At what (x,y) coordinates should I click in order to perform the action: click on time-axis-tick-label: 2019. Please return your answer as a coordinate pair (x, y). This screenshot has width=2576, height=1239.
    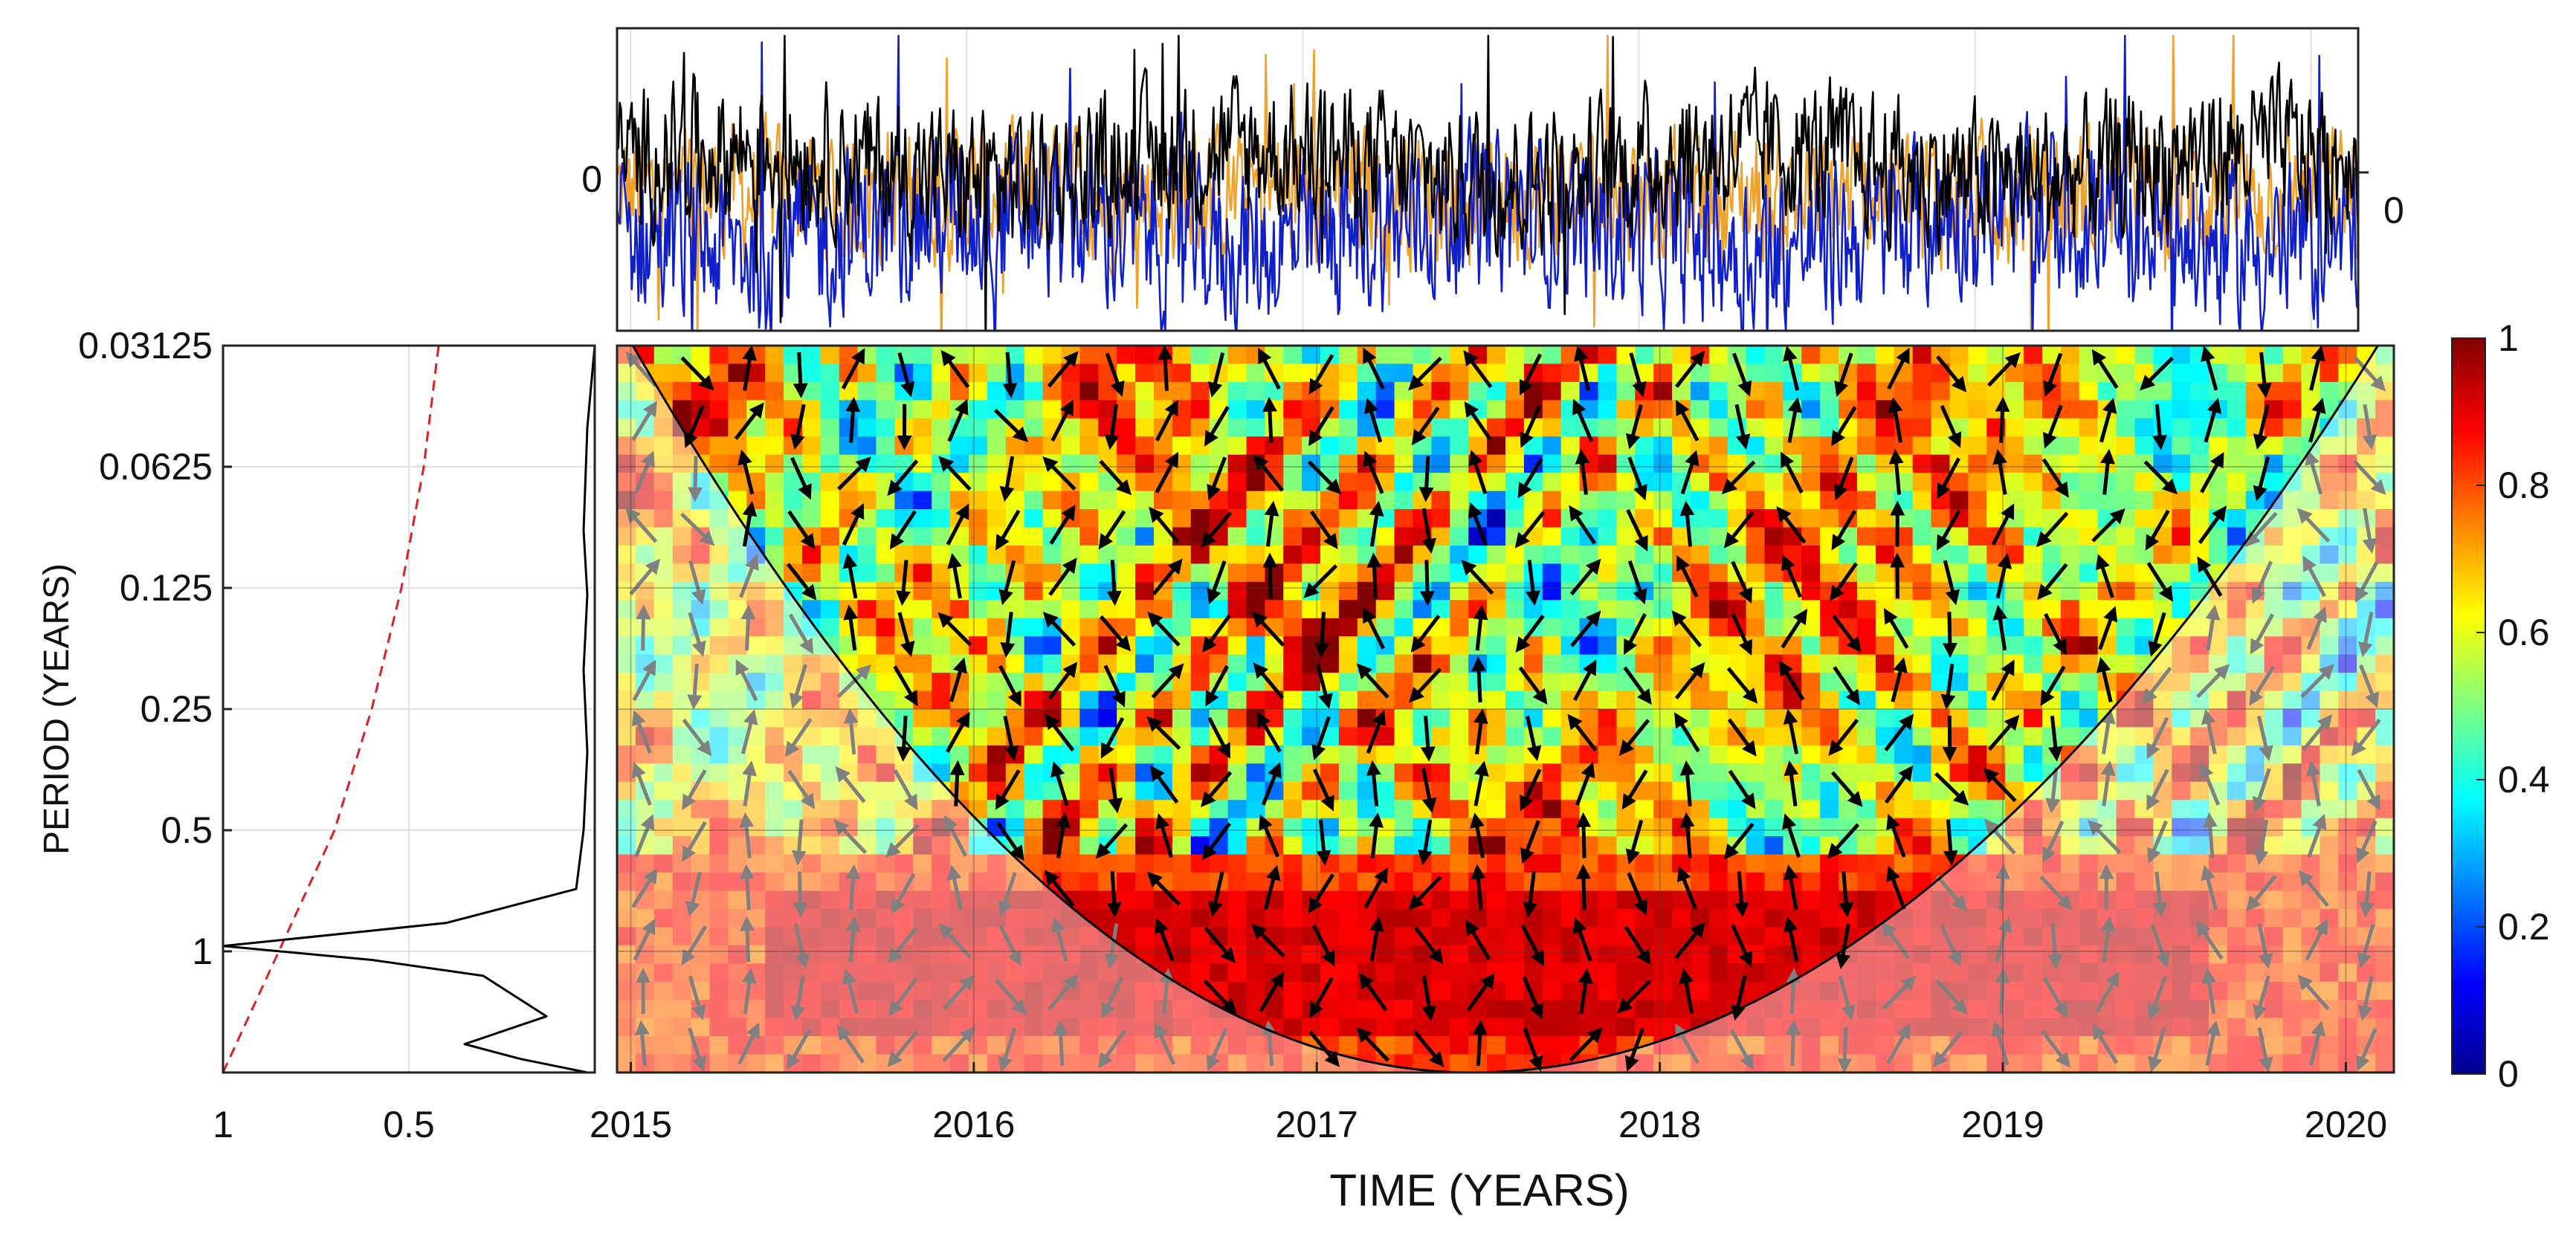
    Looking at the image, I should click on (2002, 1124).